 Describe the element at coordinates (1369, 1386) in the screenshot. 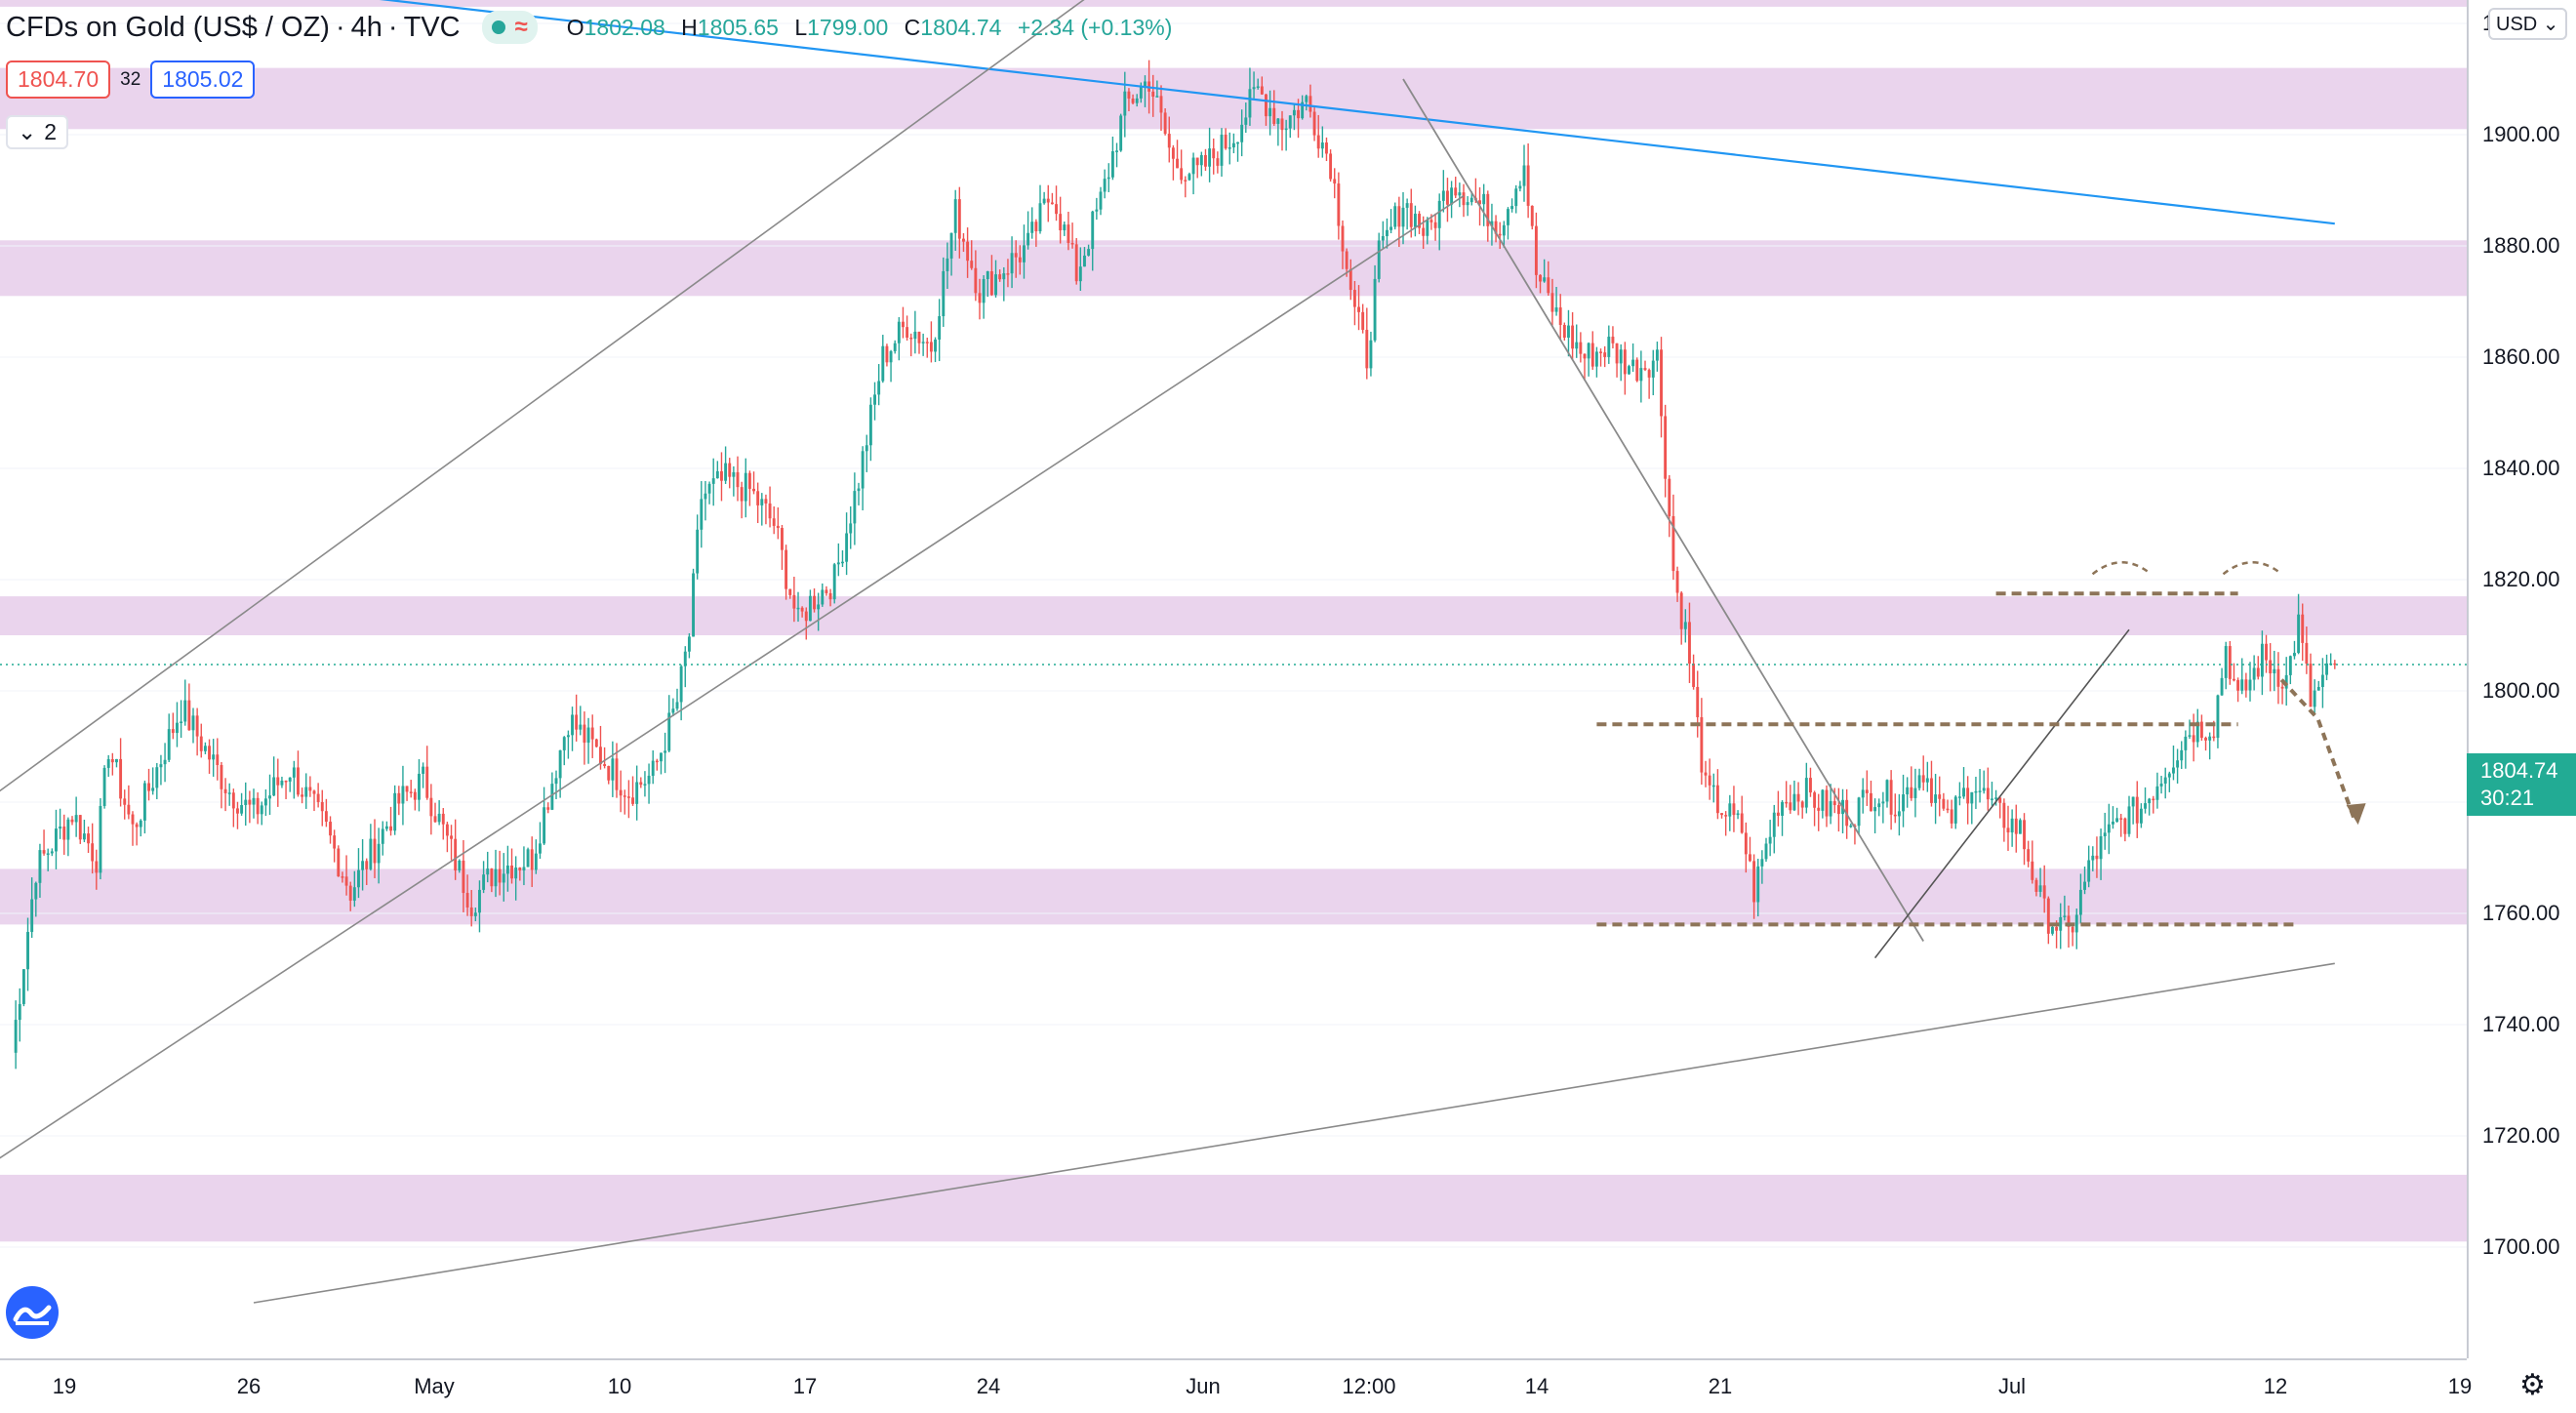

I see `time-tick-7: 12:00` at that location.